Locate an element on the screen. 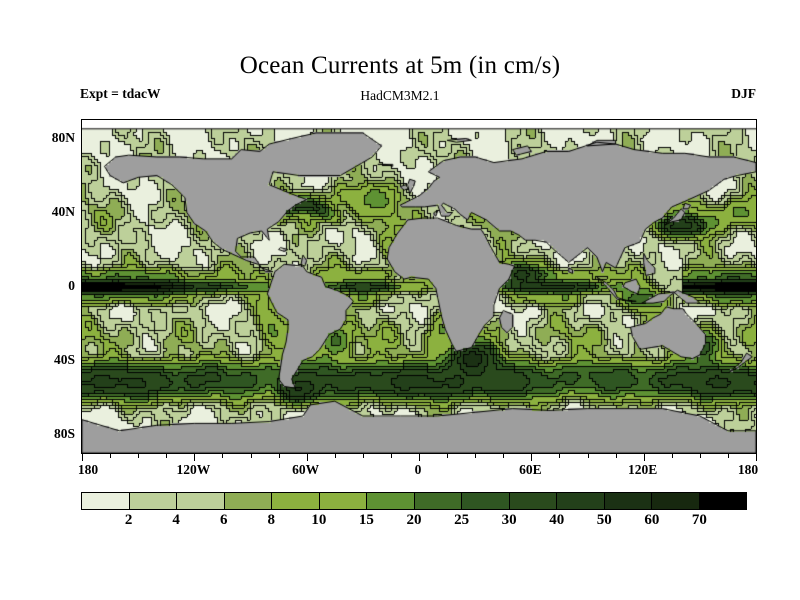 This screenshot has width=800, height=600. page-title: Ocean Currents at 5m (in cm/s) is located at coordinates (400, 65).